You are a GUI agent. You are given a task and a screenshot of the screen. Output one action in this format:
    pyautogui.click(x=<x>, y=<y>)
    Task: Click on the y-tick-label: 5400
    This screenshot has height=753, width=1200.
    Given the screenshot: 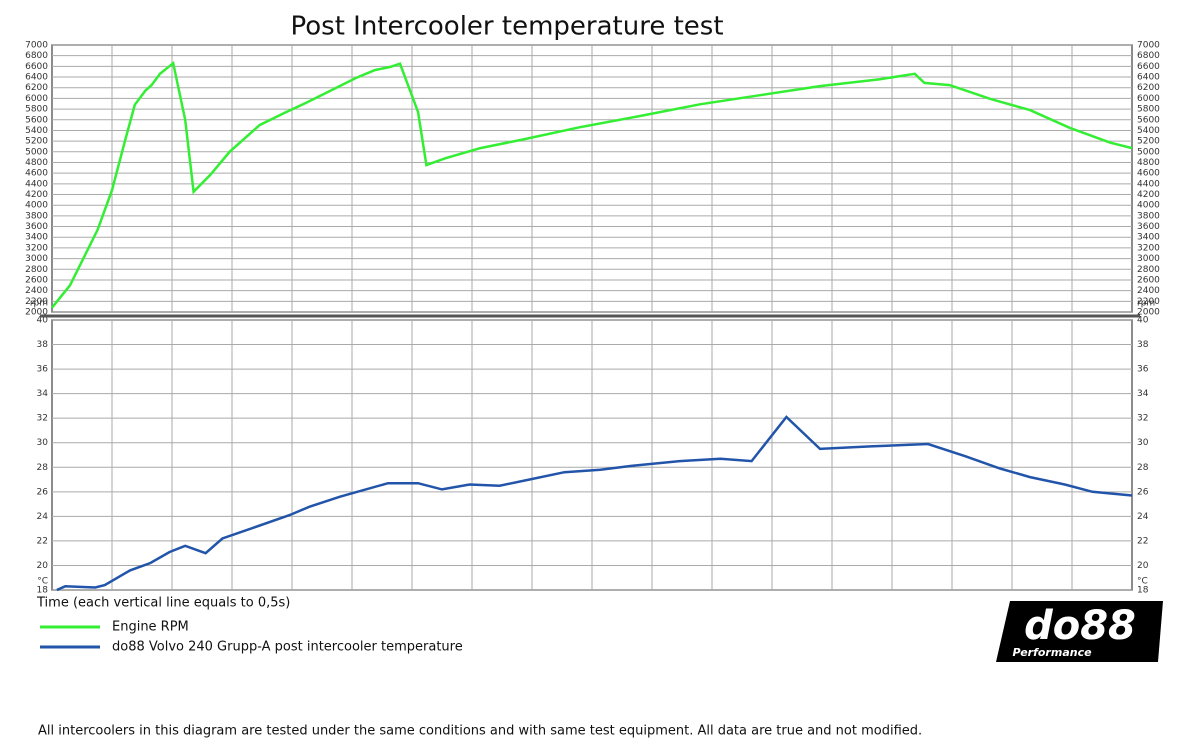 What is the action you would take?
    pyautogui.click(x=36, y=131)
    